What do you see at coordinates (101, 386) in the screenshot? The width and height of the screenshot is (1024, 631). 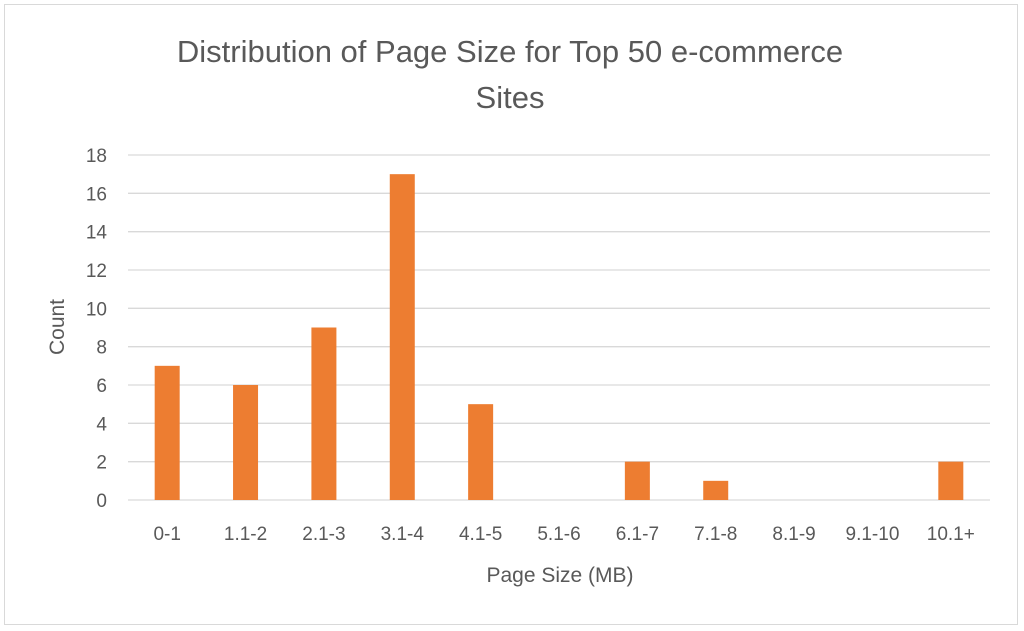 I see `y-tick-label: 6` at bounding box center [101, 386].